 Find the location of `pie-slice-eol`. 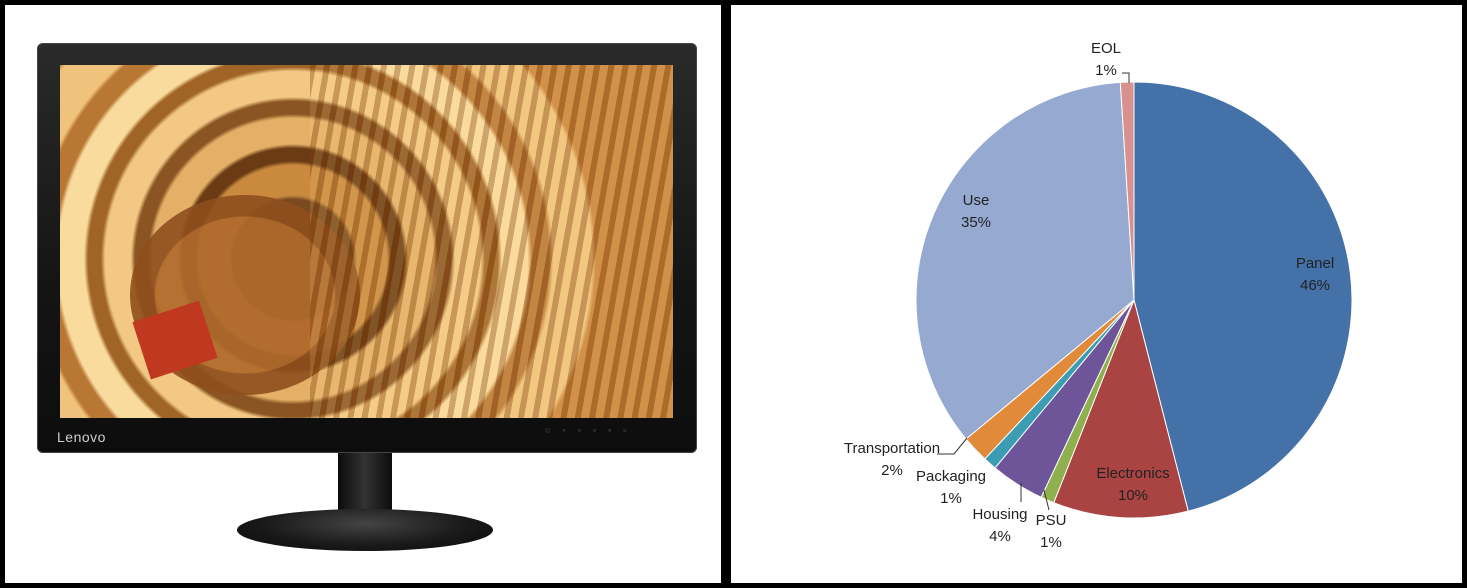

pie-slice-eol is located at coordinates (1127, 191).